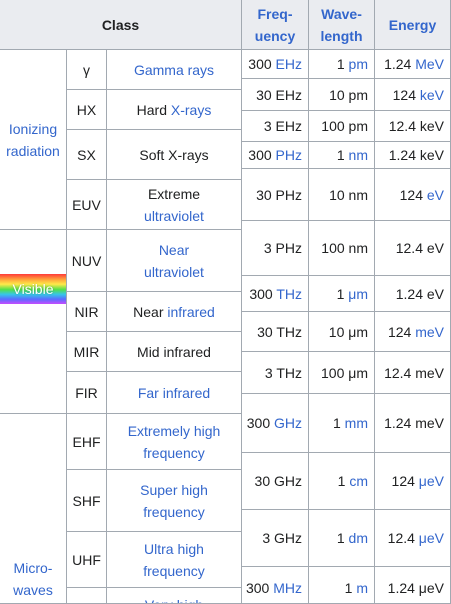  What do you see at coordinates (153, 109) in the screenshot?
I see `name-hard-label: Hard` at bounding box center [153, 109].